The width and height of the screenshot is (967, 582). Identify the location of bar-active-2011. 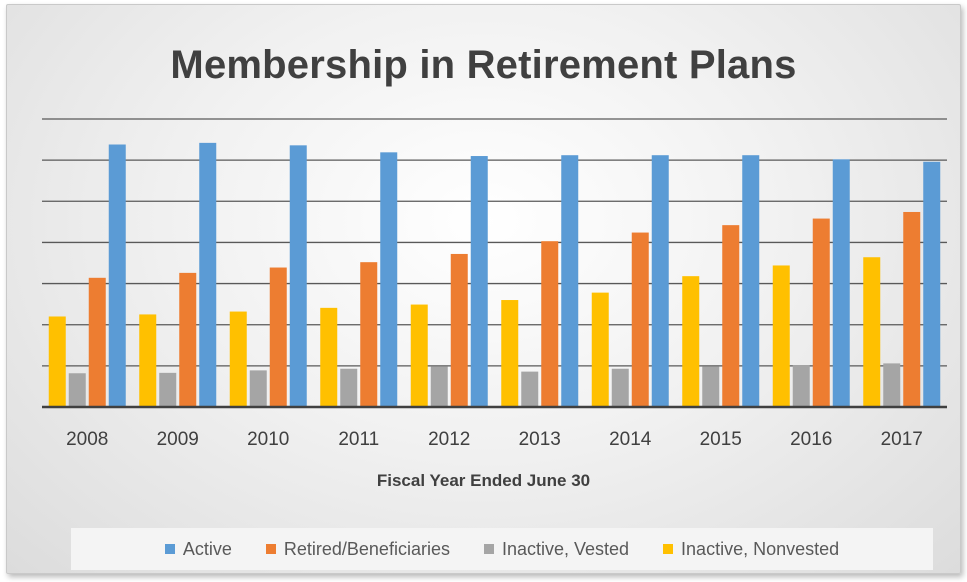
(389, 279).